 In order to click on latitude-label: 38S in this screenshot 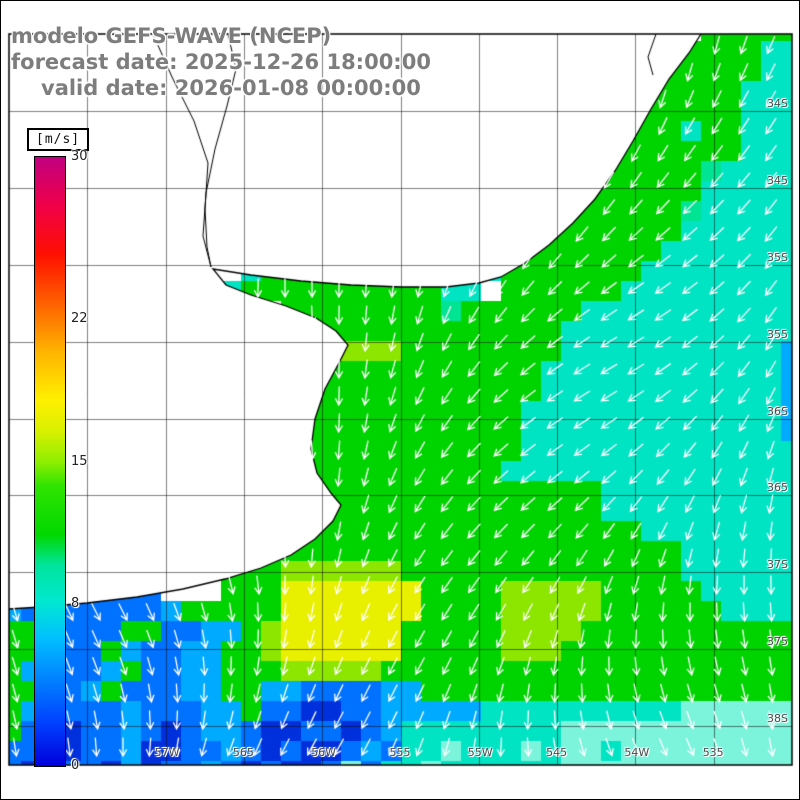, I will do `click(777, 719)`.